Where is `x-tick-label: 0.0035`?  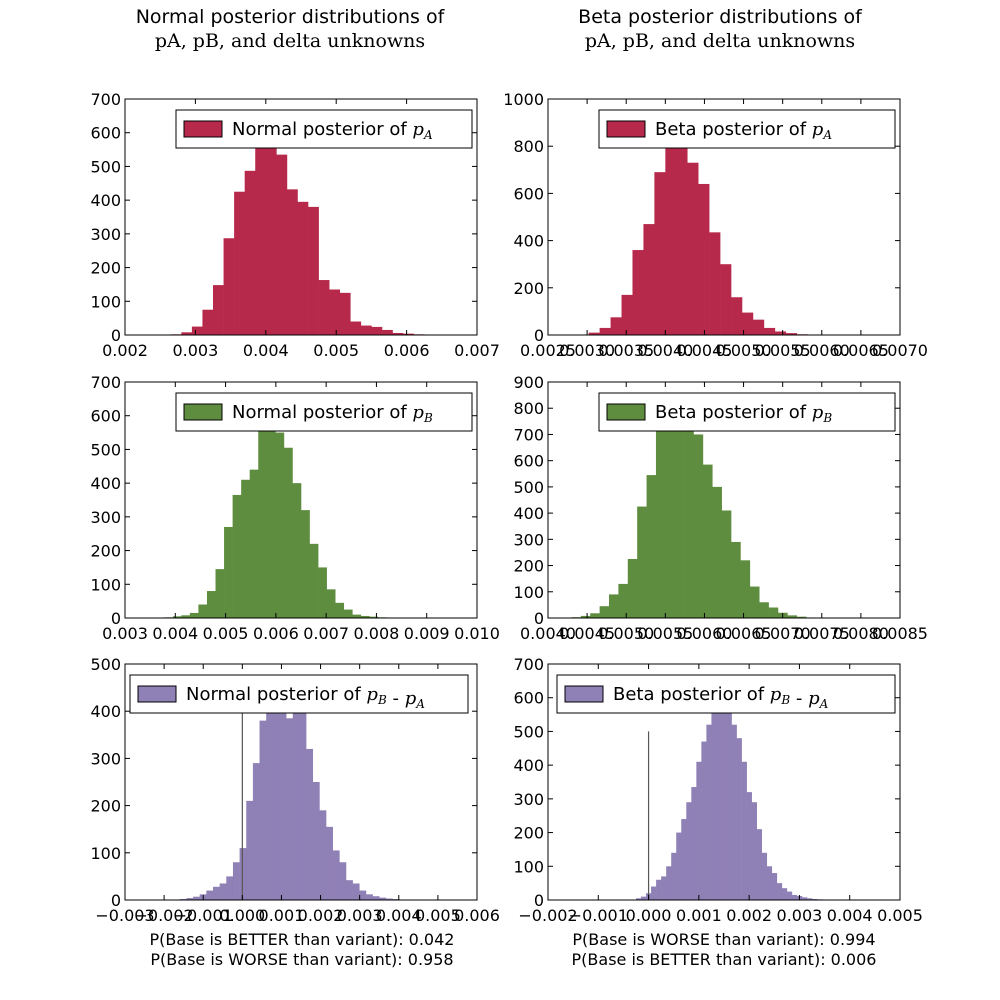 x-tick-label: 0.0035 is located at coordinates (626, 350).